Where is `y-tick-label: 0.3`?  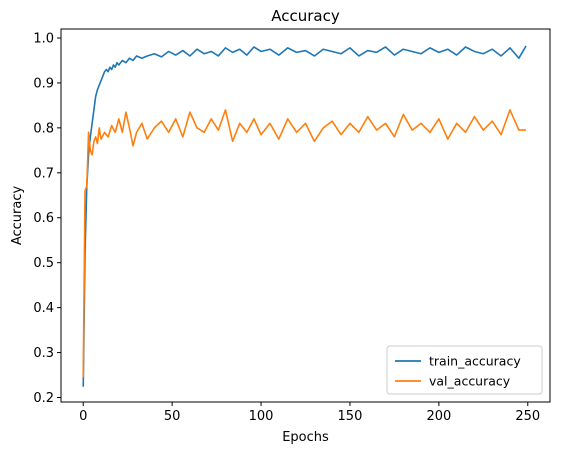 y-tick-label: 0.3 is located at coordinates (43, 353).